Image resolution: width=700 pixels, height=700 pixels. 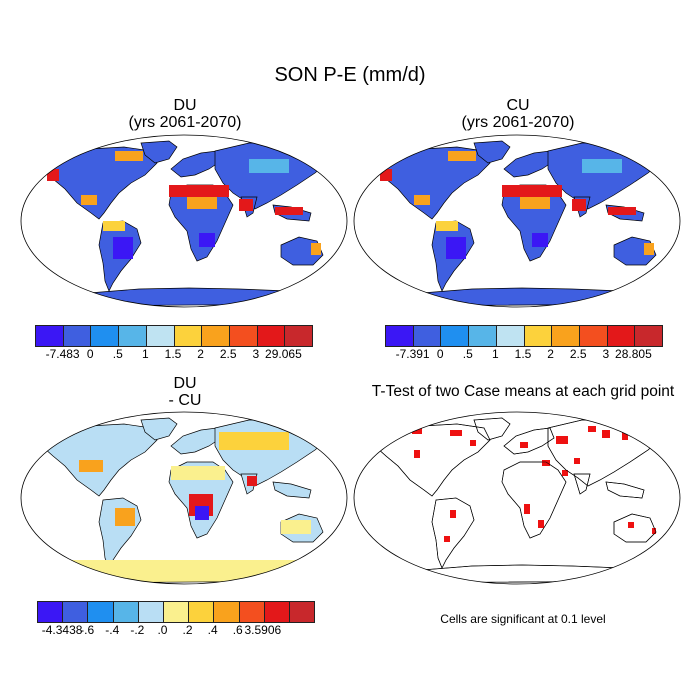 What do you see at coordinates (529, 164) in the screenshot?
I see `continent-europe` at bounding box center [529, 164].